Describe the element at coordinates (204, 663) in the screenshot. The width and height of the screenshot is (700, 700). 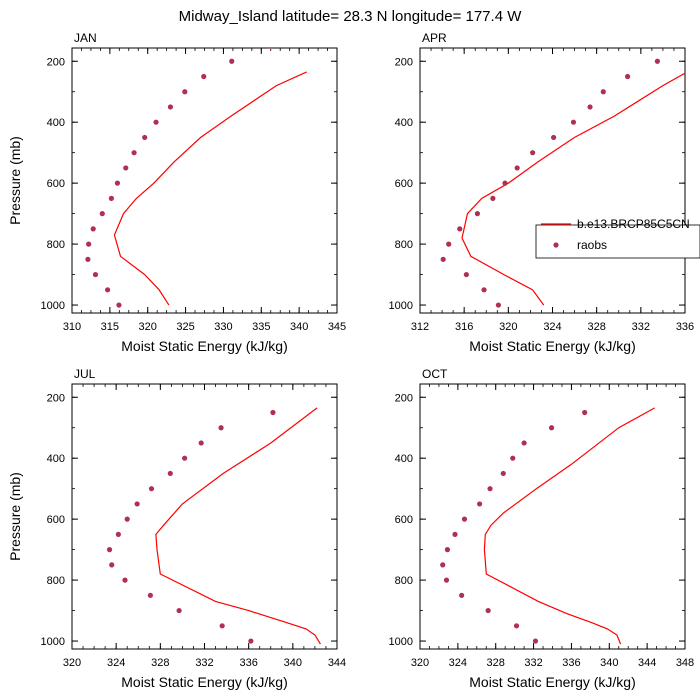
I see `x-tick-label: 332` at that location.